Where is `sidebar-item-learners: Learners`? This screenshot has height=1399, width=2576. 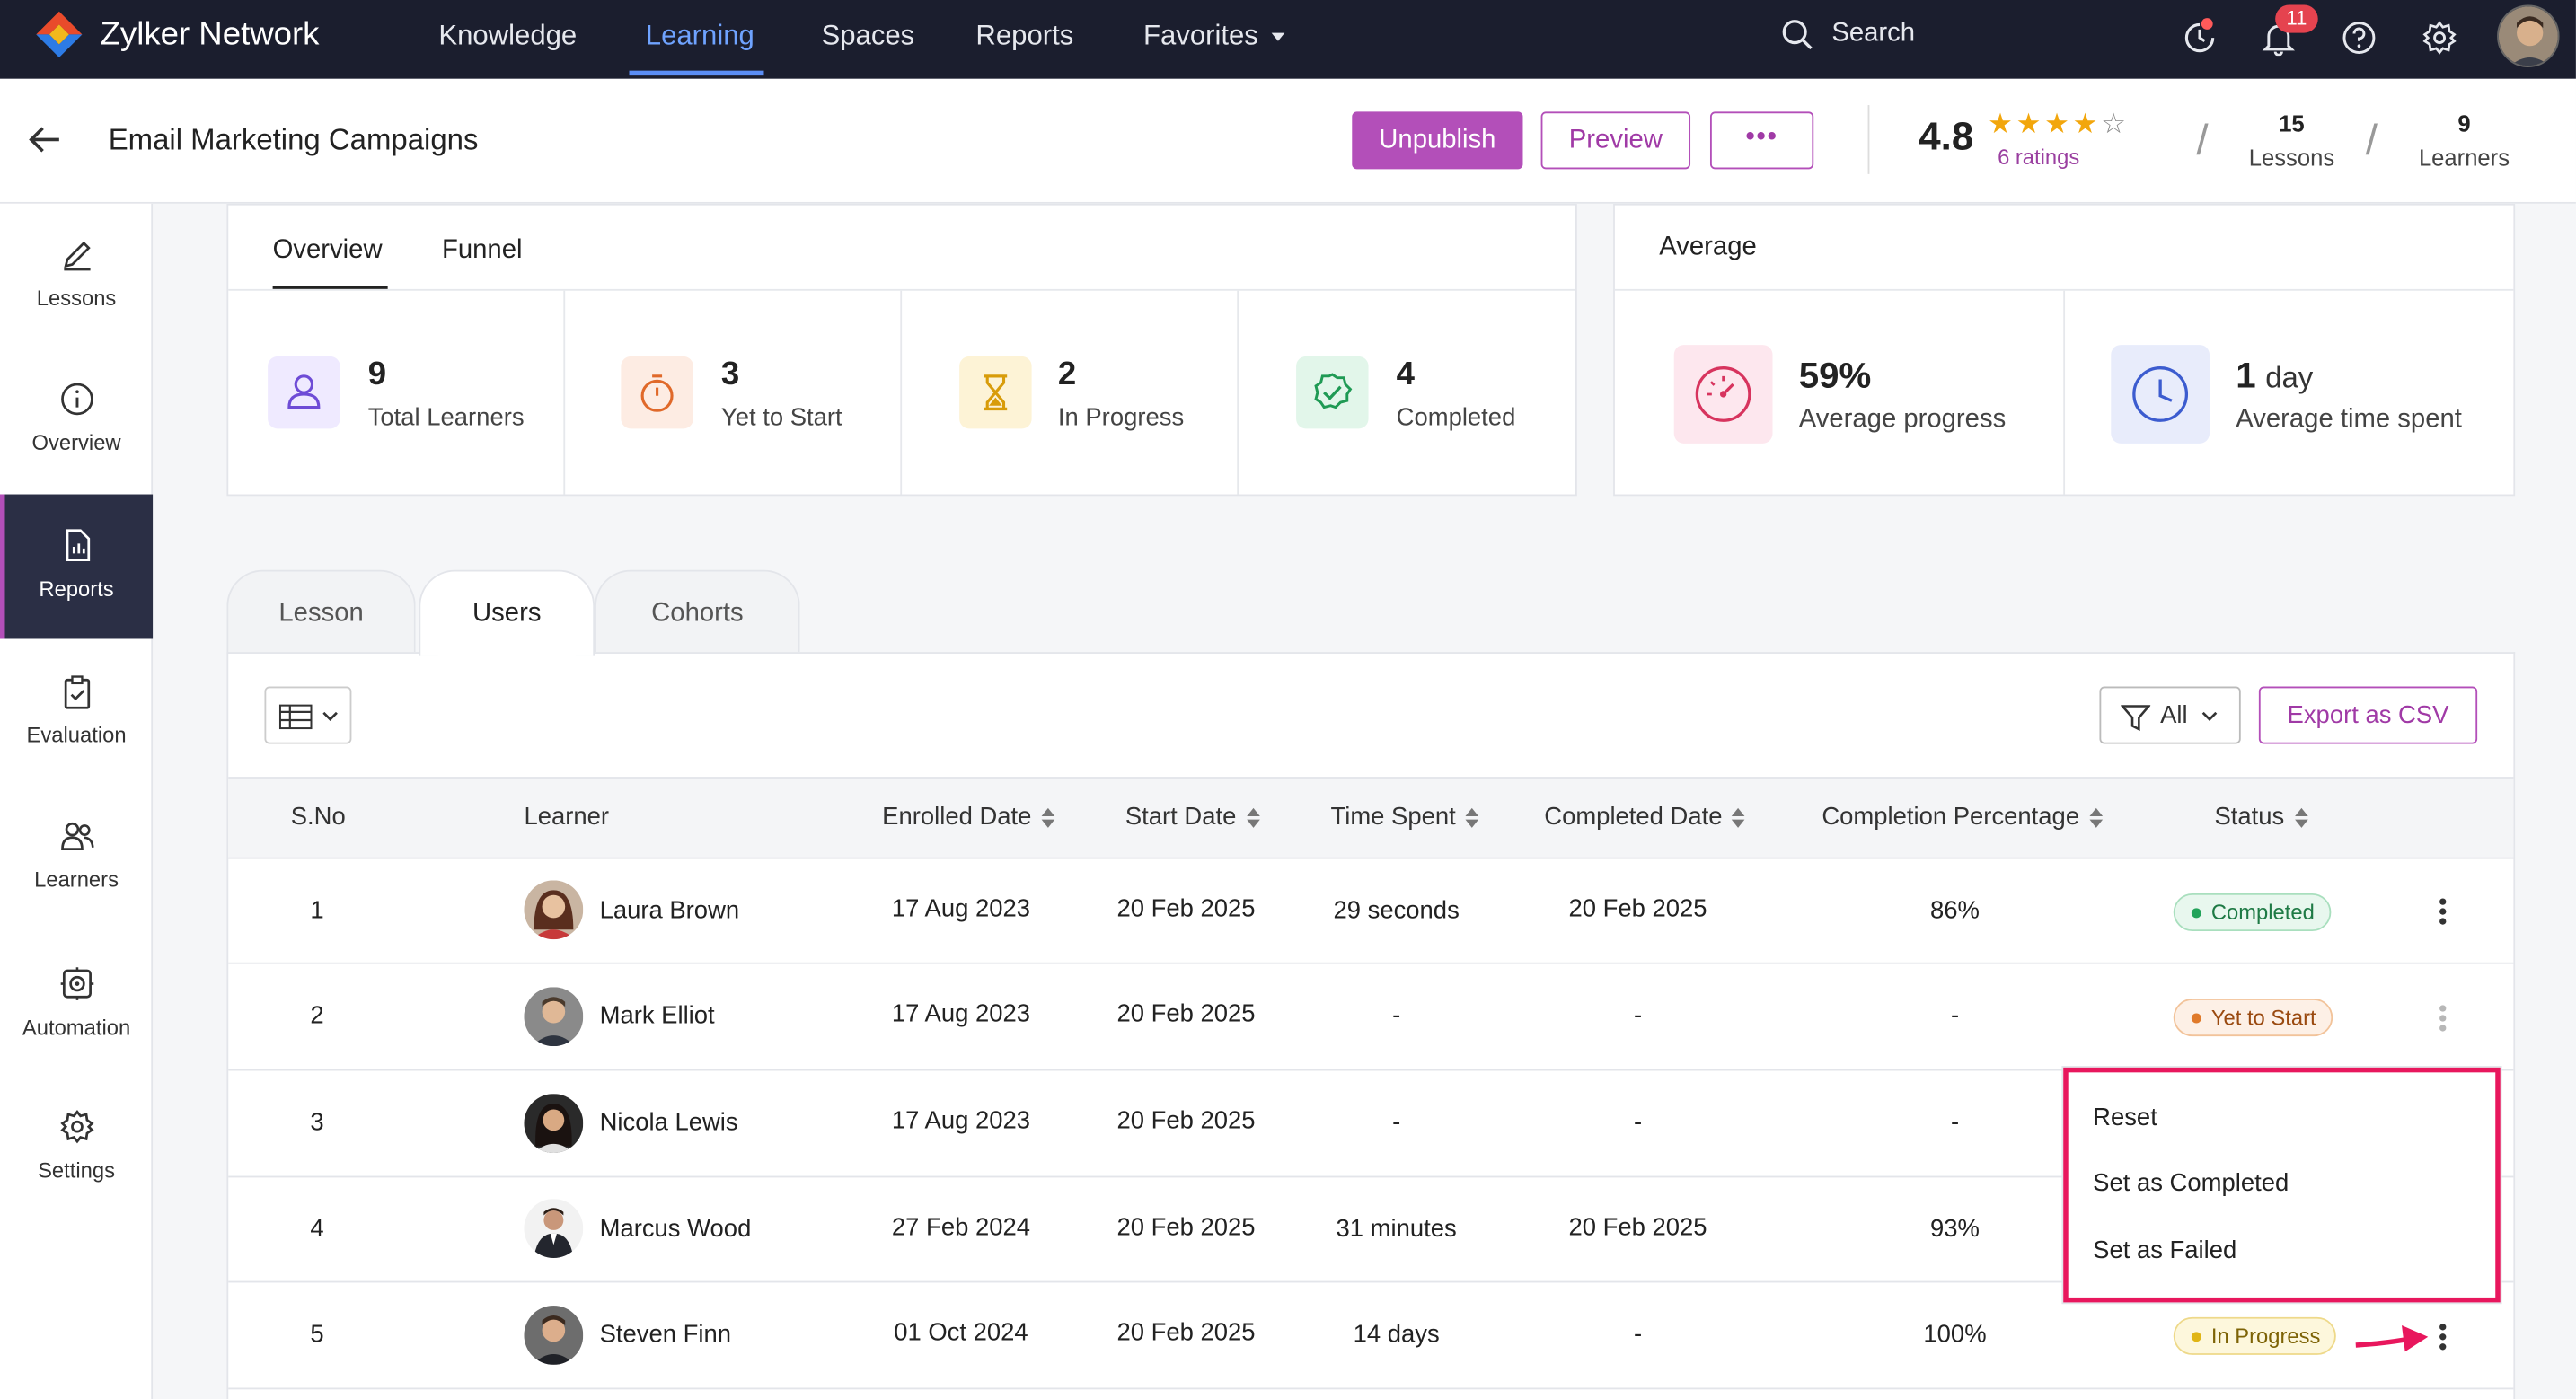
sidebar-item-learners: Learners is located at coordinates (76, 857).